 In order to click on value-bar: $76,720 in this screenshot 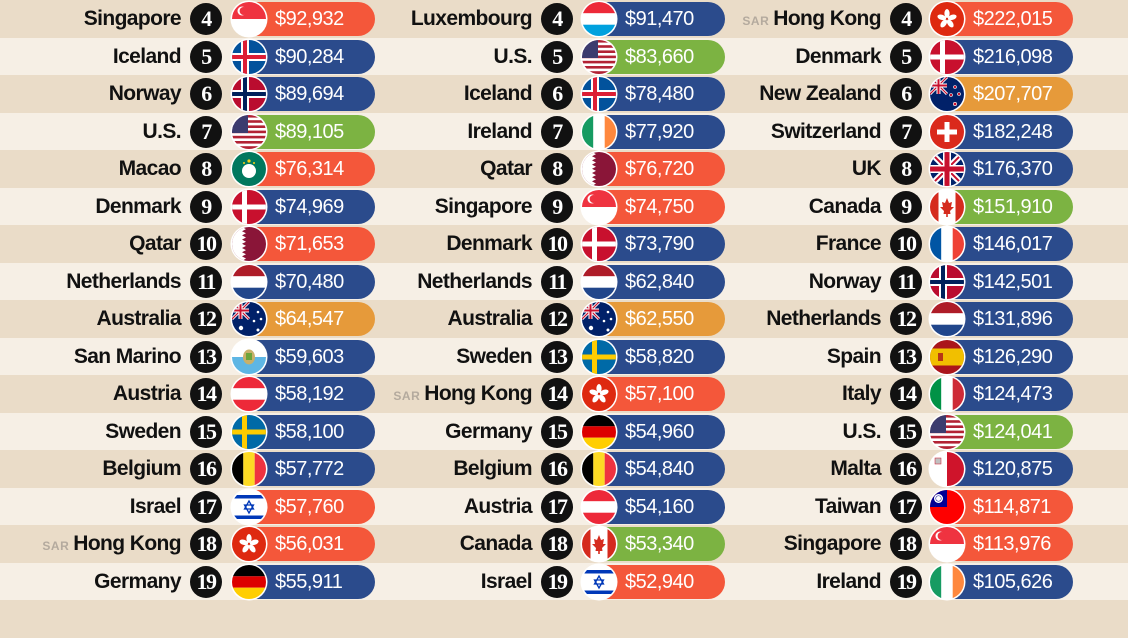, I will do `click(653, 169)`.